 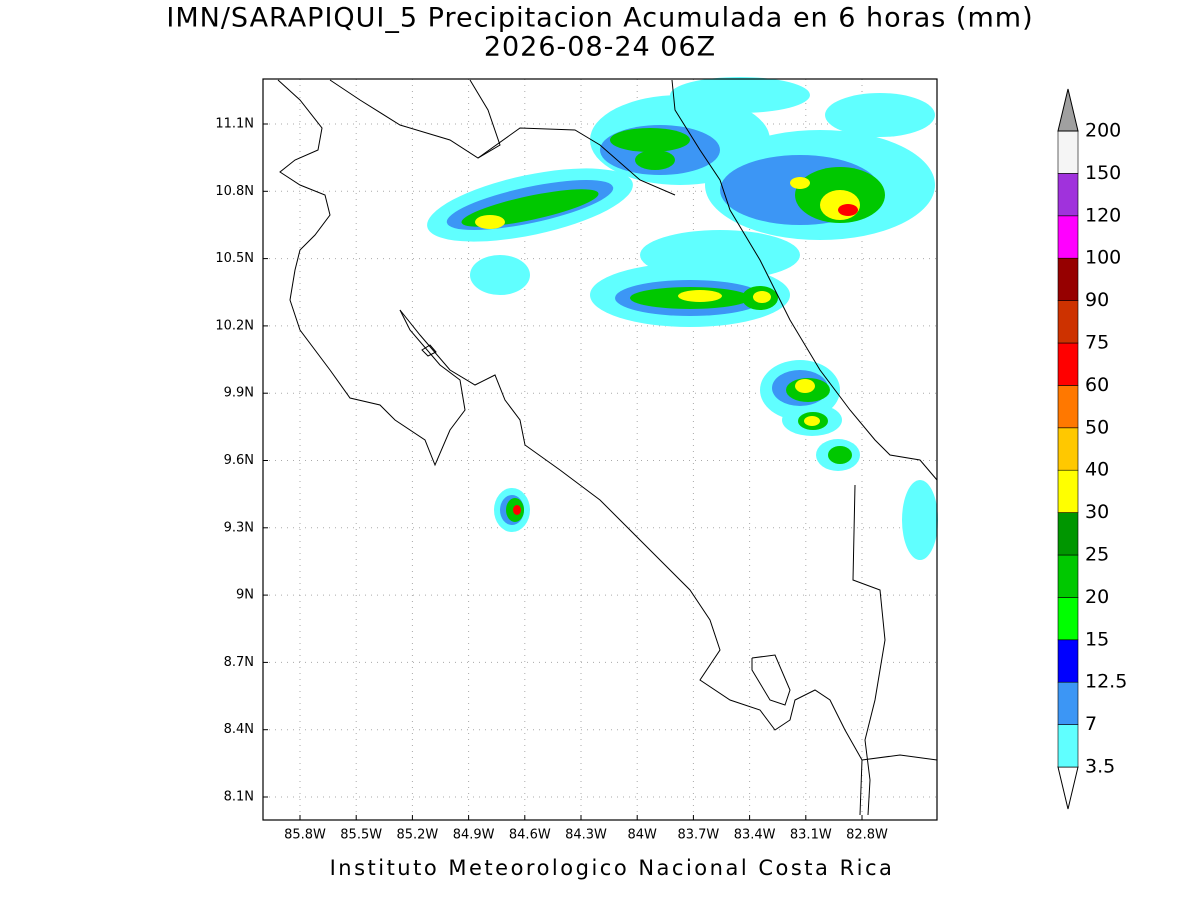 I want to click on lat-tick-label: 9.6N, so click(x=239, y=460).